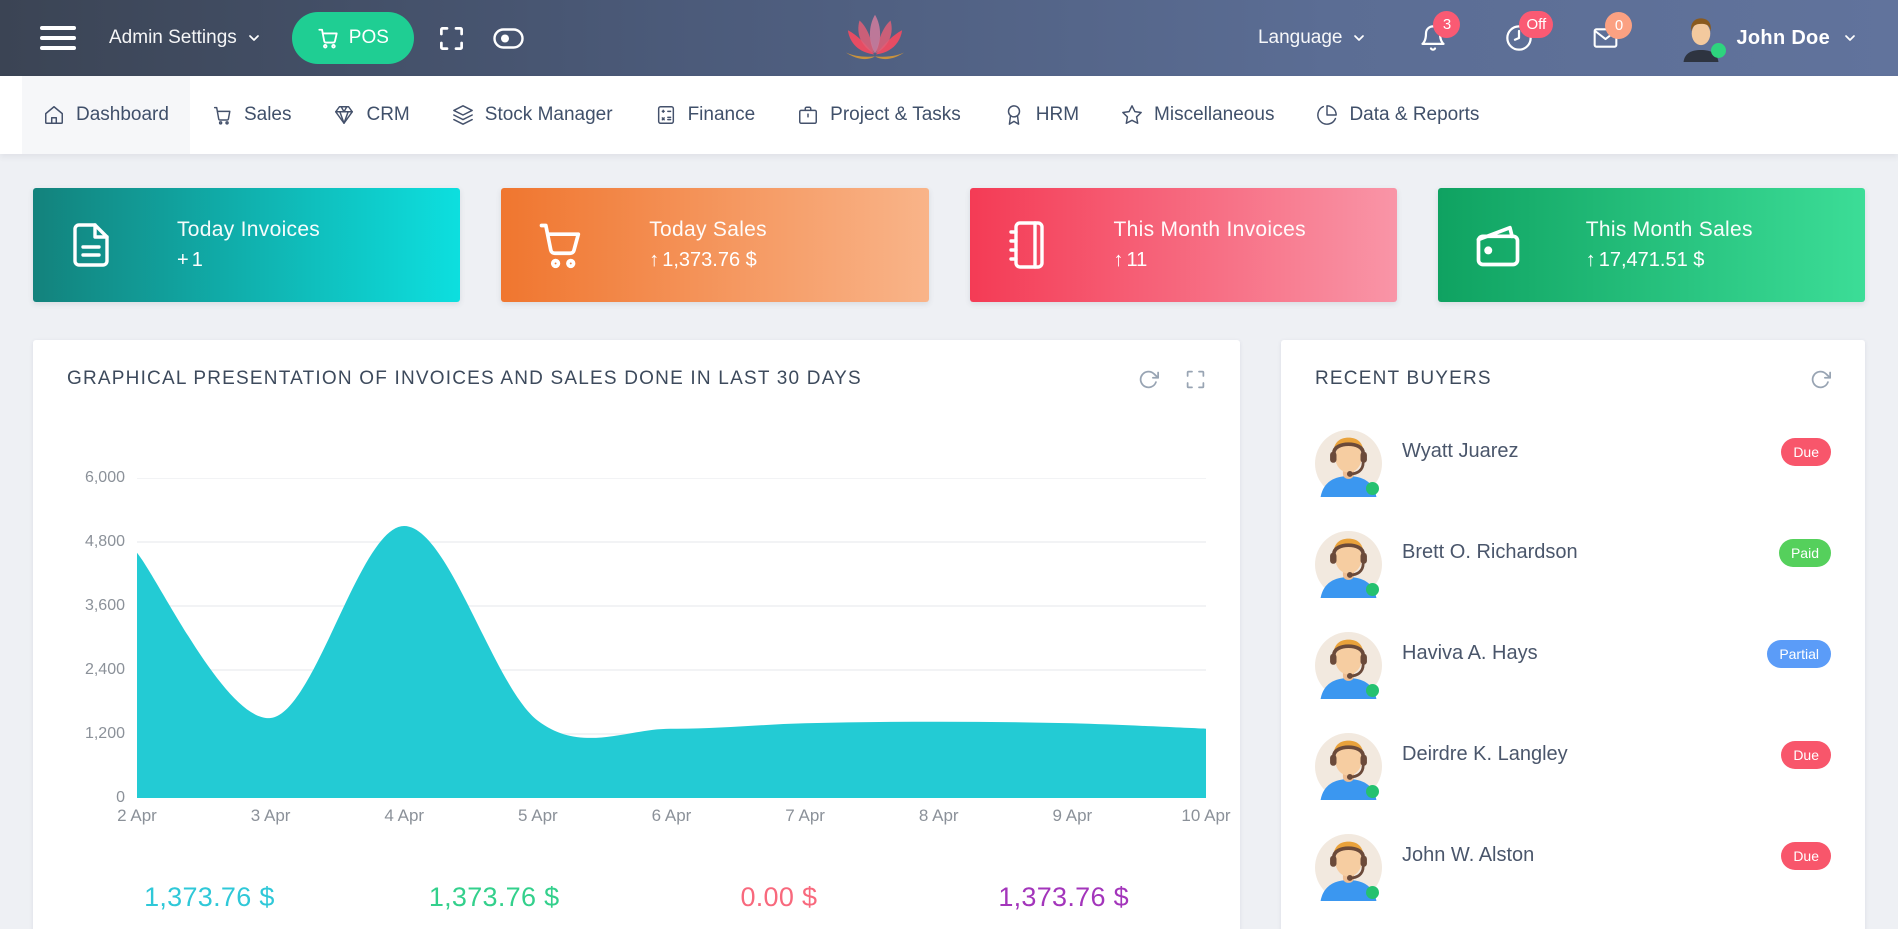  What do you see at coordinates (247, 245) in the screenshot?
I see `card-today-invoices: Today Invoices +1` at bounding box center [247, 245].